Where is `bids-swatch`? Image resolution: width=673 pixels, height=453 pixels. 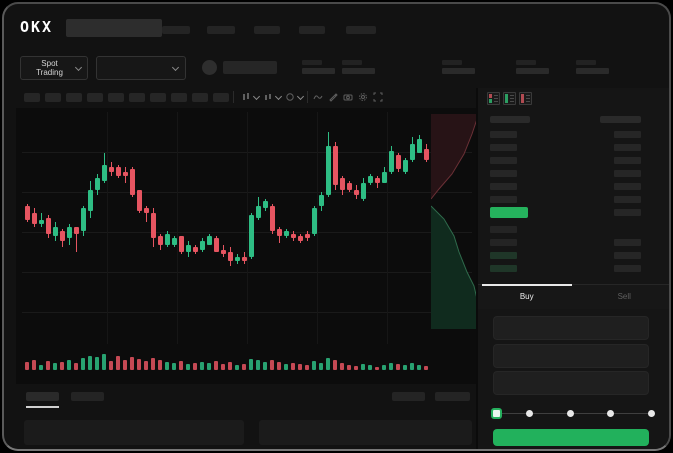 bids-swatch is located at coordinates (490, 101).